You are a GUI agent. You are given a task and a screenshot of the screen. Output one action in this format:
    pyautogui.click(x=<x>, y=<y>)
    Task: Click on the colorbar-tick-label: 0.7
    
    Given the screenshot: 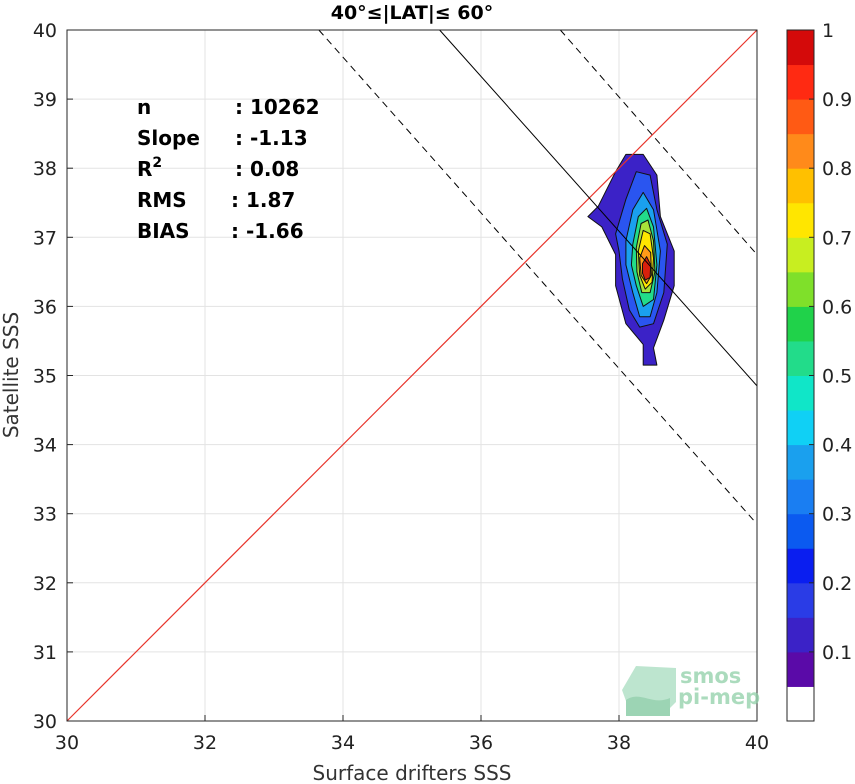 What is the action you would take?
    pyautogui.click(x=837, y=238)
    